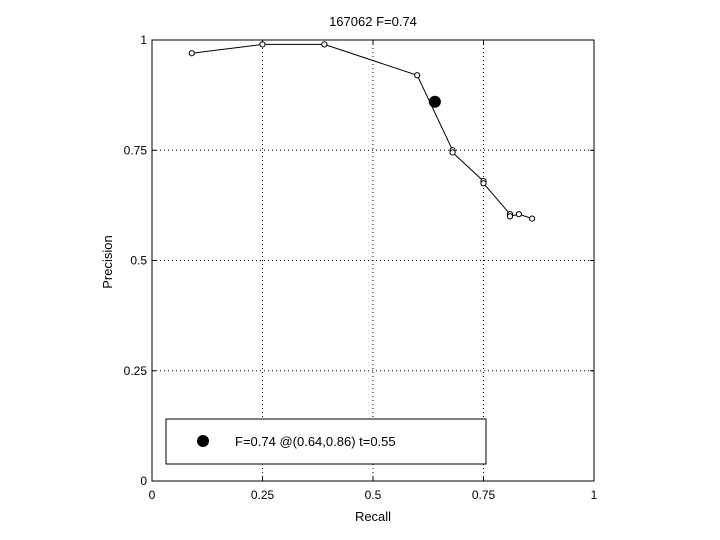 Image resolution: width=720 pixels, height=540 pixels. What do you see at coordinates (373, 495) in the screenshot?
I see `x-tick-label: 0.5` at bounding box center [373, 495].